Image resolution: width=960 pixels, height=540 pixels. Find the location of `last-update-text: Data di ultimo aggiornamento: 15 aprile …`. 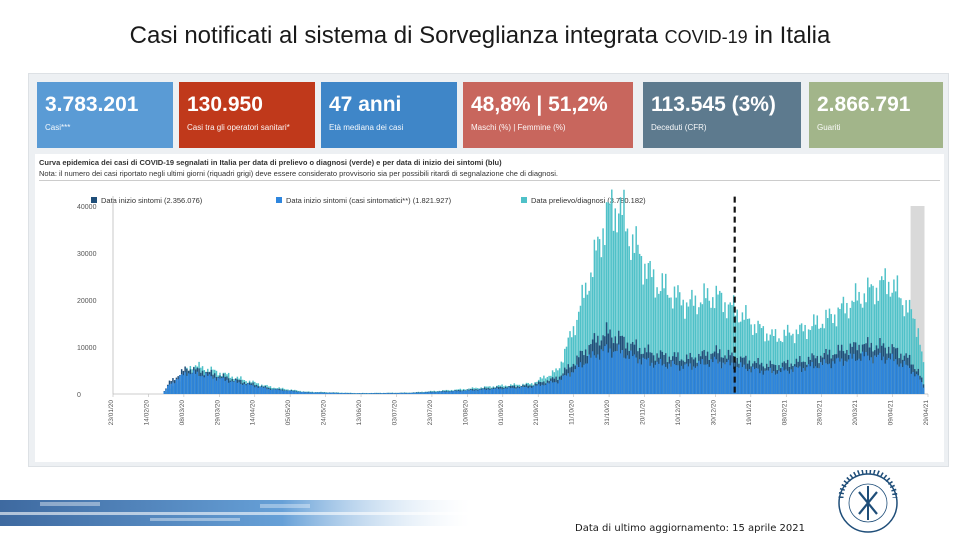

last-update-text: Data di ultimo aggiornamento: 15 aprile … is located at coordinates (690, 528).